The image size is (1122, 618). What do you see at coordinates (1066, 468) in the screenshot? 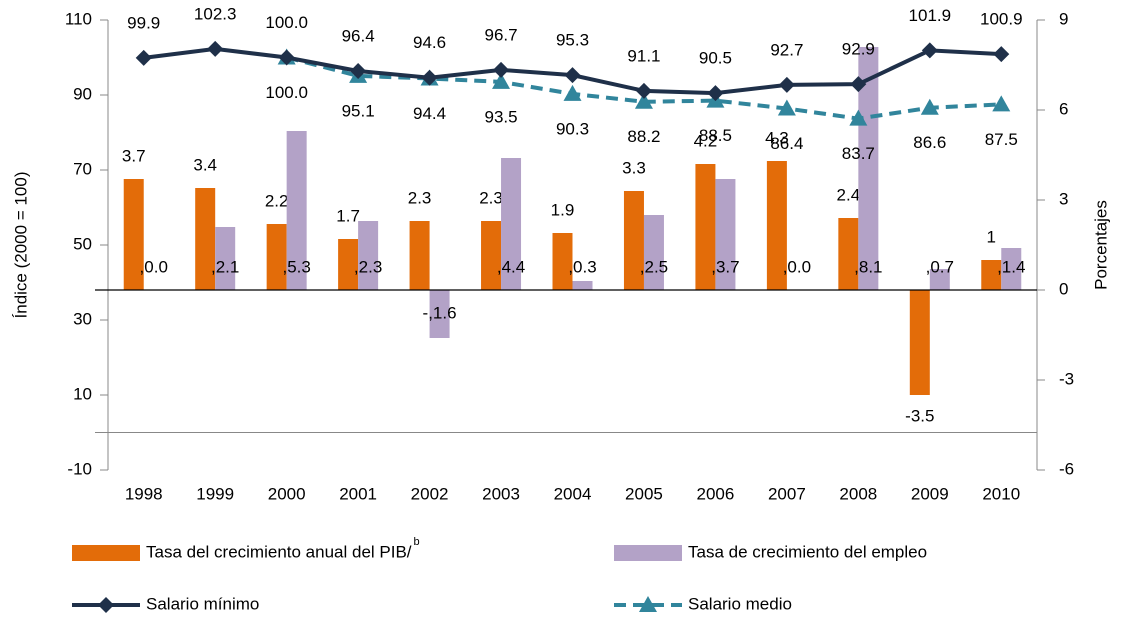
I see `y2-tick-label: -6` at bounding box center [1066, 468].